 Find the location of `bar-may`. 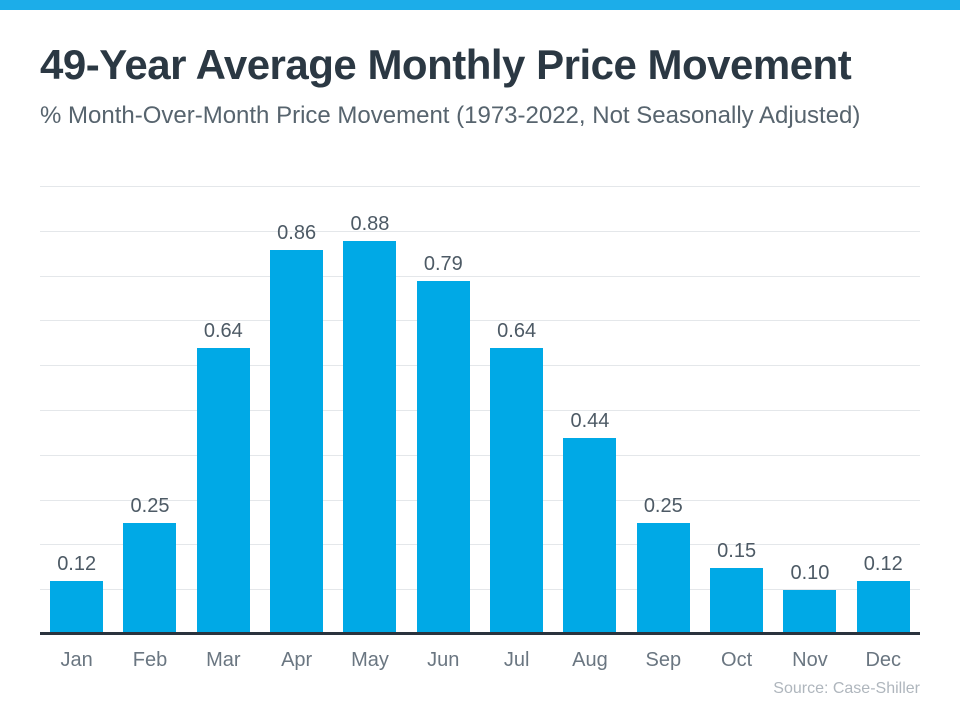

bar-may is located at coordinates (370, 437).